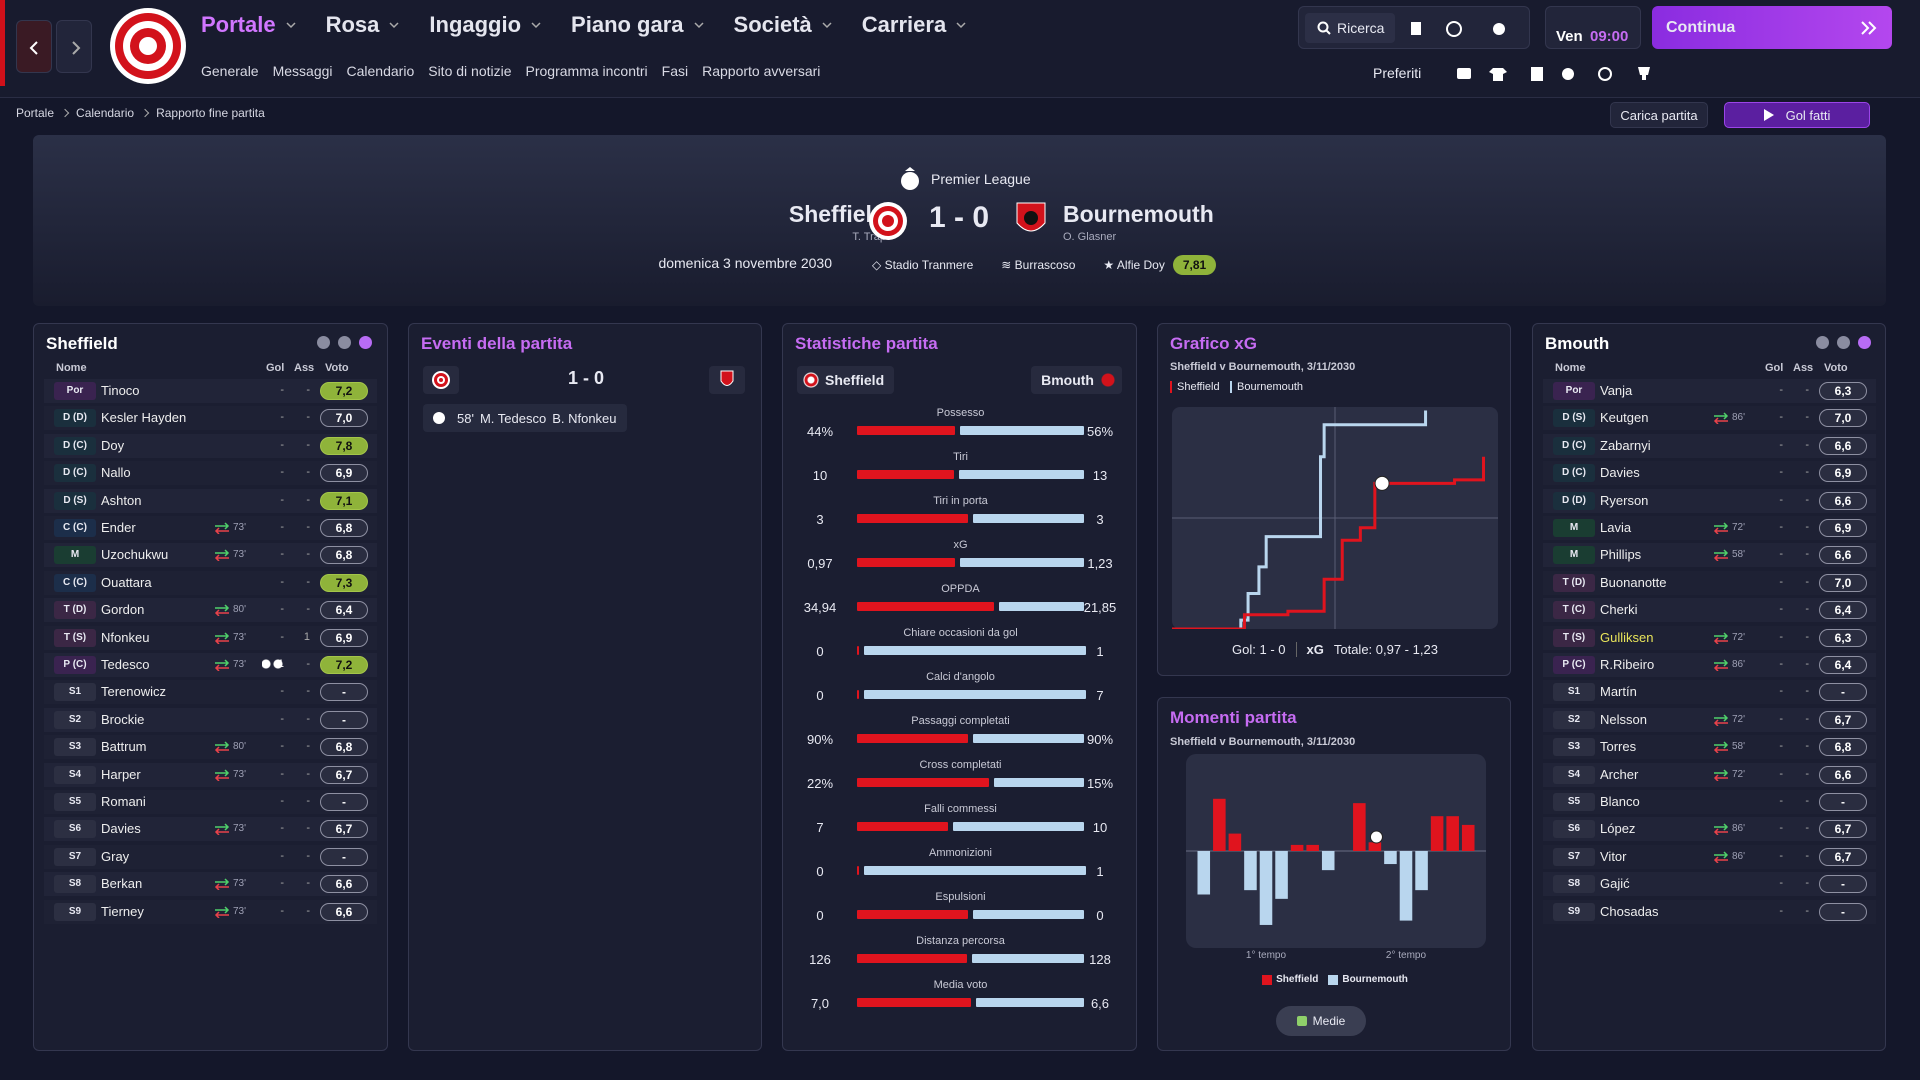  What do you see at coordinates (210, 528) in the screenshot?
I see `player-row: C (C) Ender 73' - -6,8` at bounding box center [210, 528].